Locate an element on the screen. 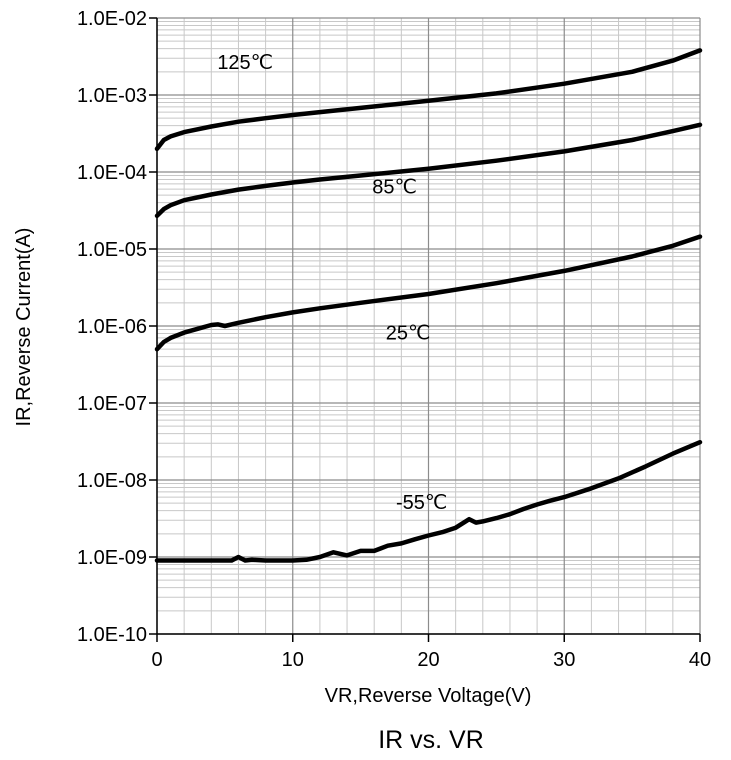  y-axis-label: IR,Reverse Current(A) is located at coordinates (24, 327).